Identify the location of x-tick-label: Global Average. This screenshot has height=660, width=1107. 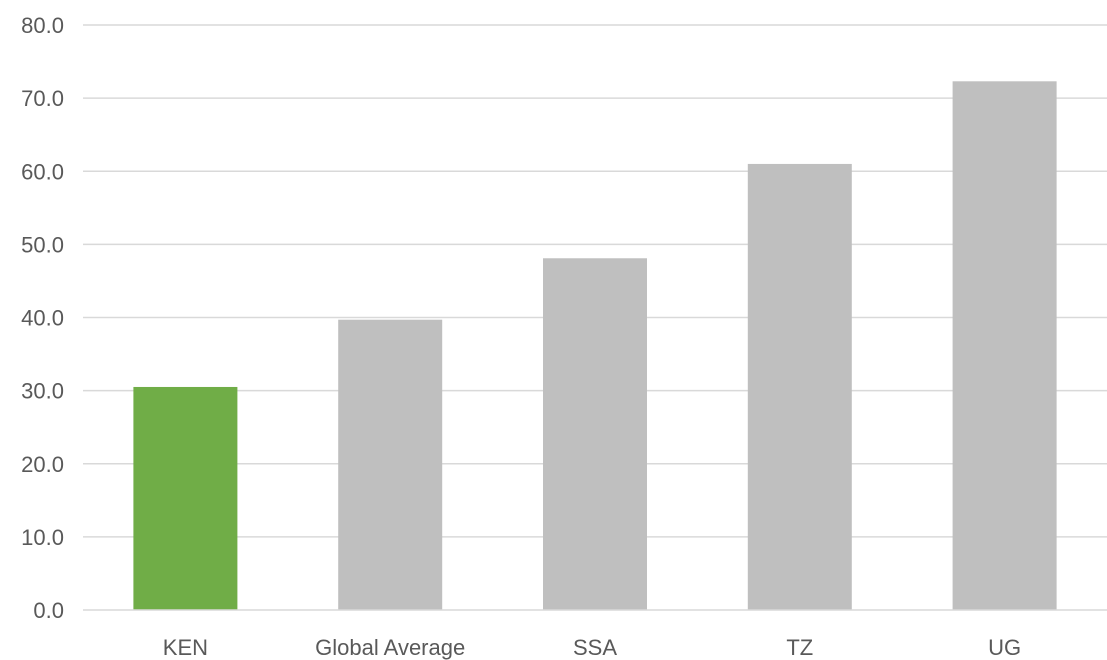
(390, 647).